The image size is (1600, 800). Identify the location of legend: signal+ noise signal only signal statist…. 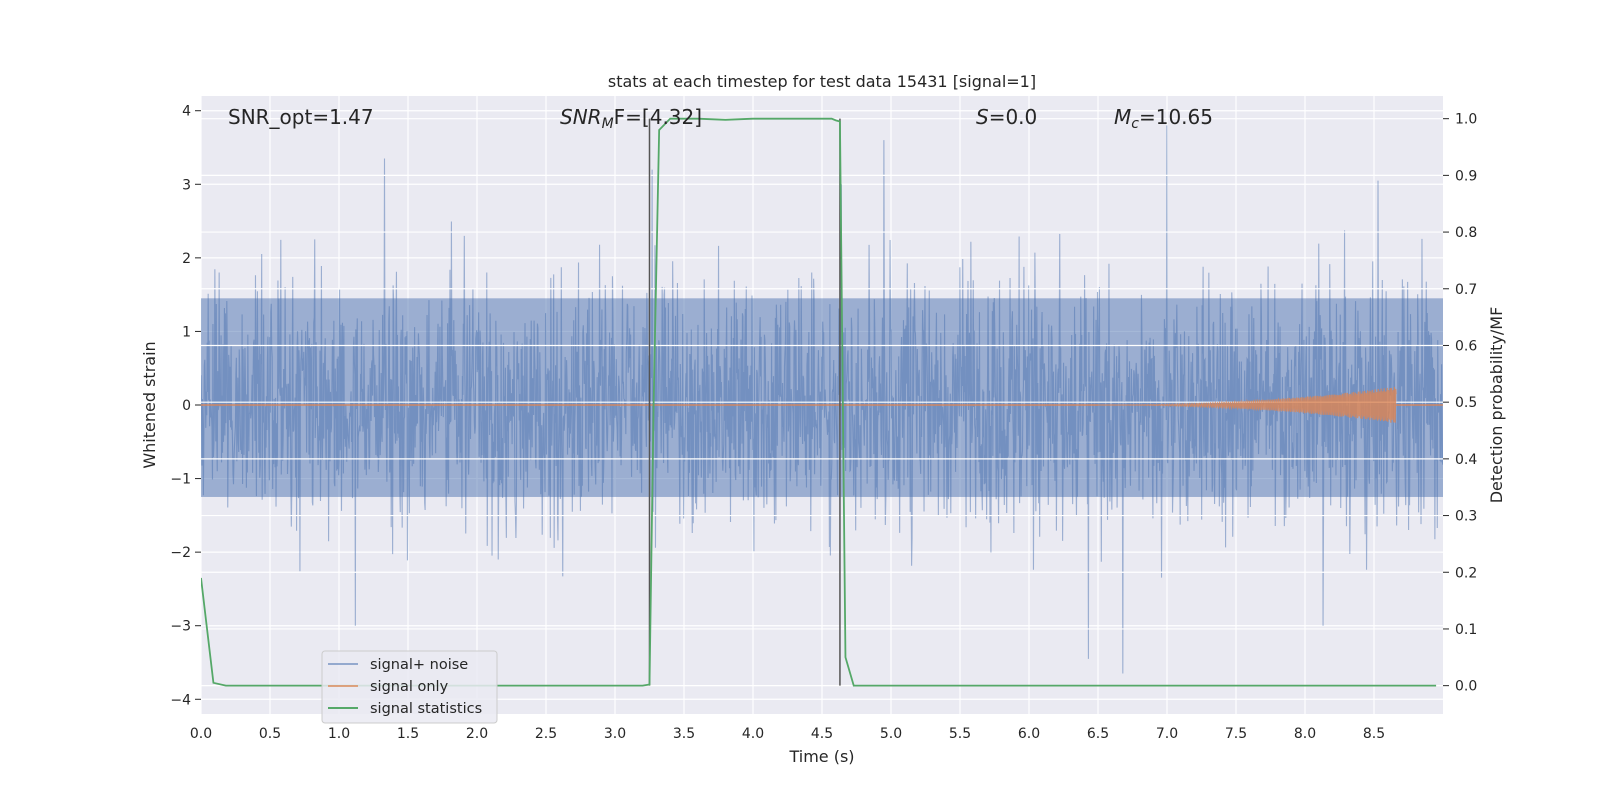
(409, 687).